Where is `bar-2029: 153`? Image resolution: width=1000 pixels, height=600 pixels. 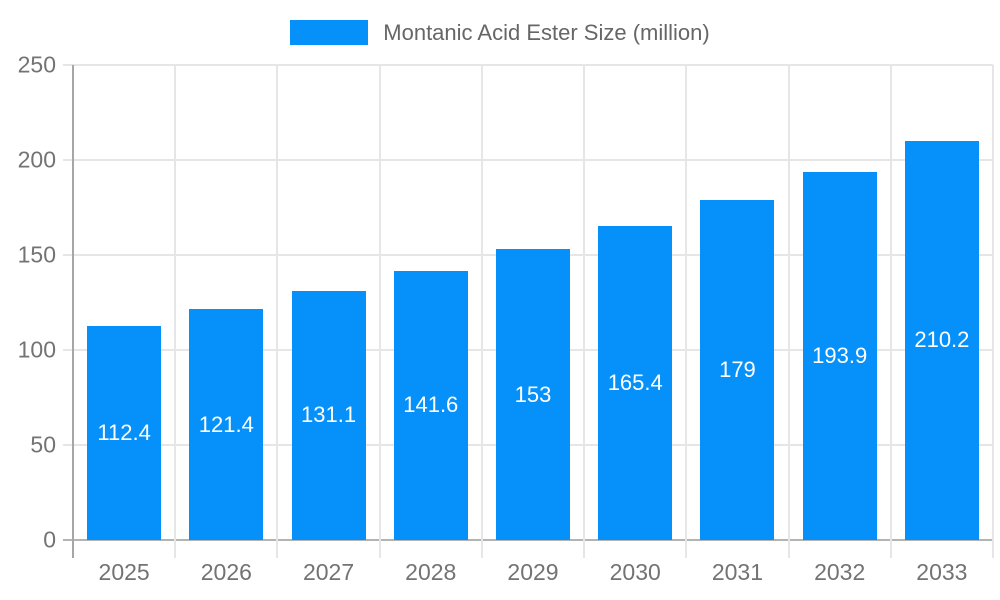 bar-2029: 153 is located at coordinates (533, 394).